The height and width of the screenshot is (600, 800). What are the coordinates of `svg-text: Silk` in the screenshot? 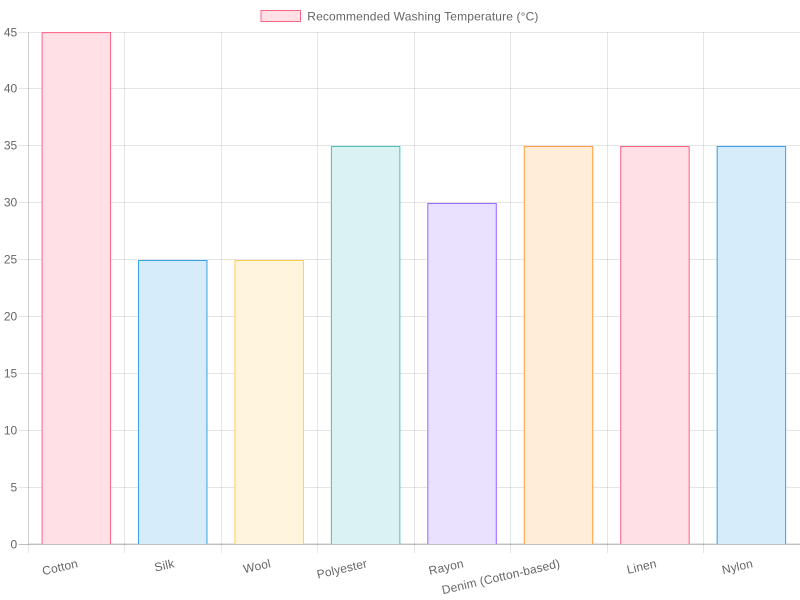 It's located at (164, 565).